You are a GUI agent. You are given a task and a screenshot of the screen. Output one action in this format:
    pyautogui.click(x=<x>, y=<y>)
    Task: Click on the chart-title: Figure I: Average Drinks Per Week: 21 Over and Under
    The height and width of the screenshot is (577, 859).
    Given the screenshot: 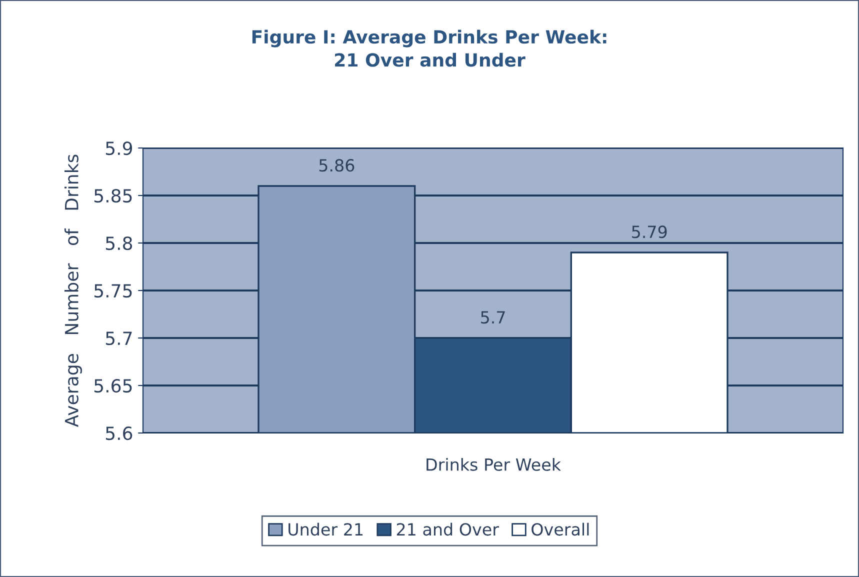 What is the action you would take?
    pyautogui.click(x=429, y=48)
    